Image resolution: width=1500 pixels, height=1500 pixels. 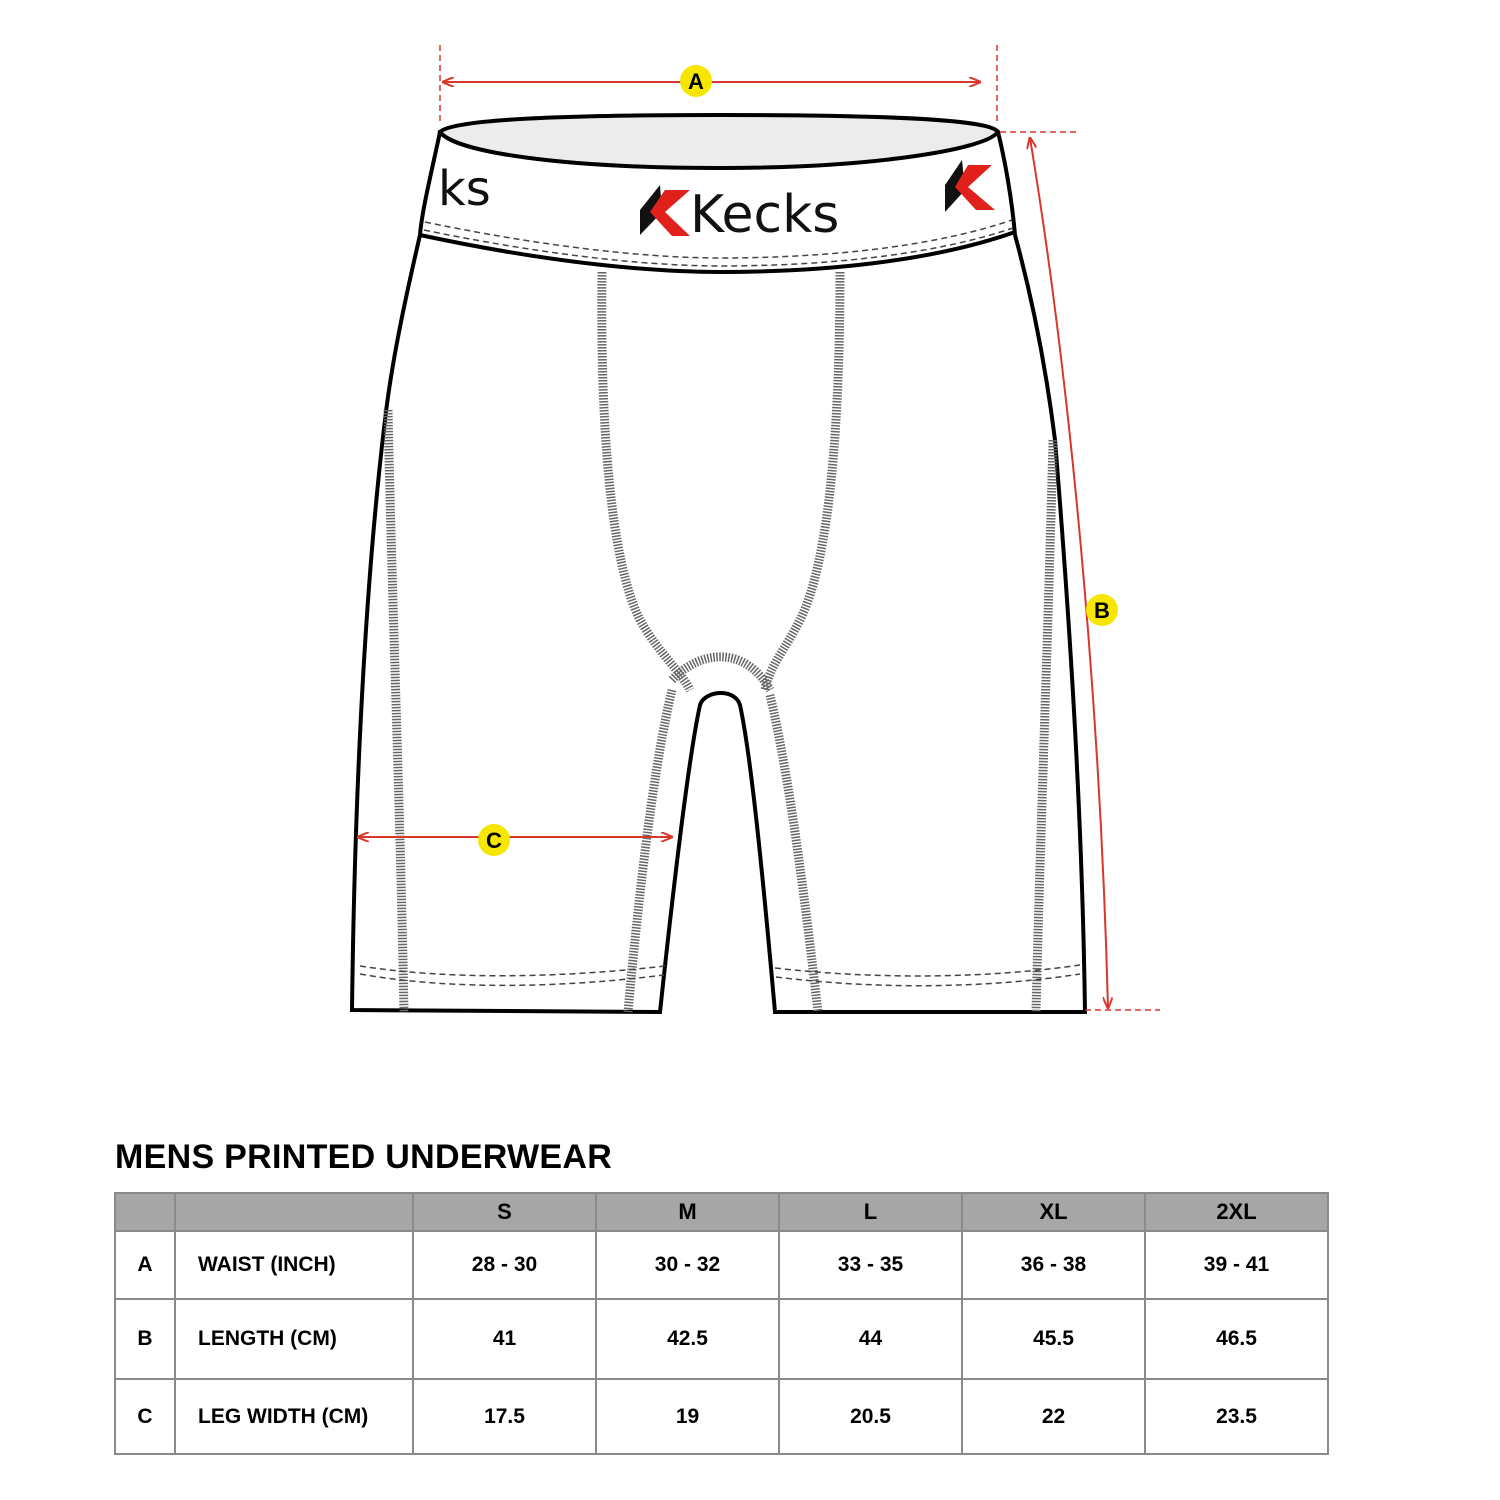 What do you see at coordinates (1236, 1416) in the screenshot?
I see `cell-value: 23.5` at bounding box center [1236, 1416].